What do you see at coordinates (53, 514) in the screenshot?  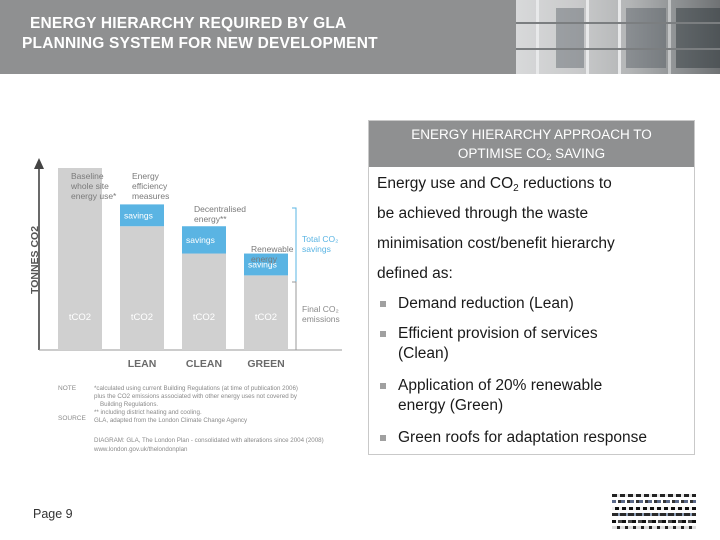 I see `page-number: Page 9` at bounding box center [53, 514].